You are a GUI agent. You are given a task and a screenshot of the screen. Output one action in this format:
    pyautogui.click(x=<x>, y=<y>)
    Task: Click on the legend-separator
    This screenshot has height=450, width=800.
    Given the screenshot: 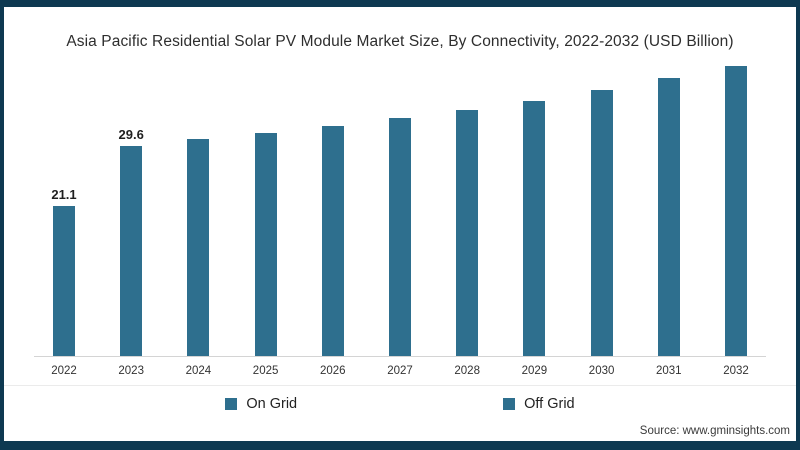 What is the action you would take?
    pyautogui.click(x=400, y=385)
    